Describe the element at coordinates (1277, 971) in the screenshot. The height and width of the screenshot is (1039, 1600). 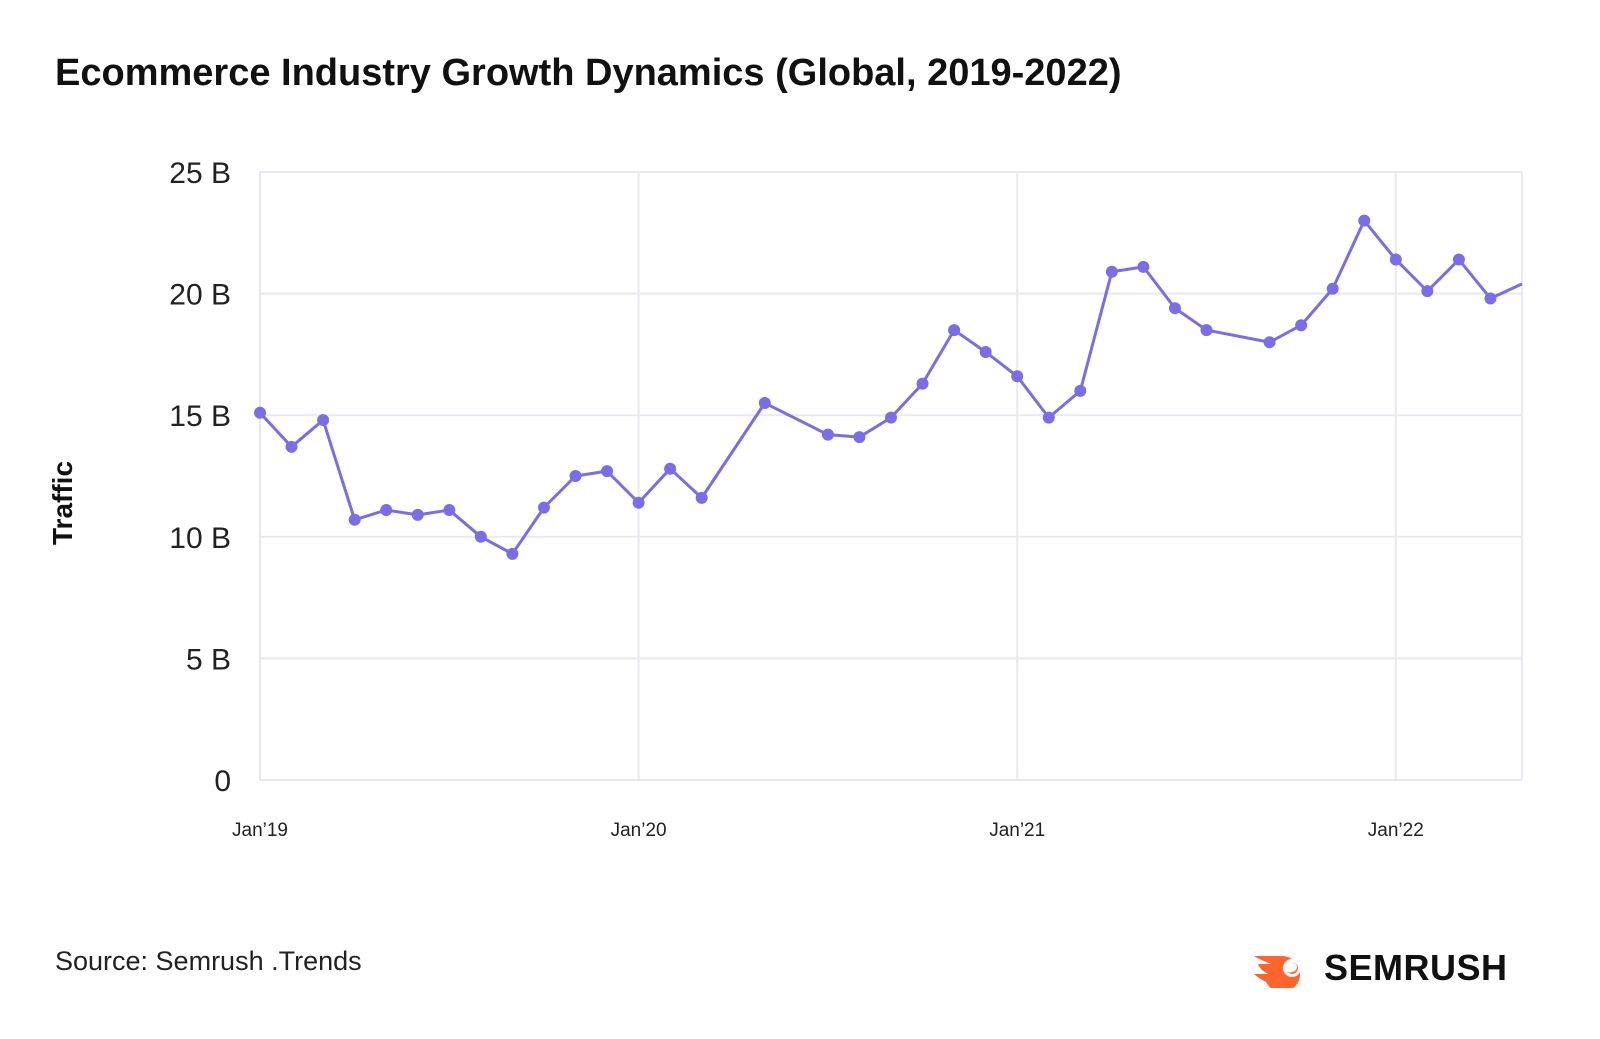
I see `semrush-flame-icon` at that location.